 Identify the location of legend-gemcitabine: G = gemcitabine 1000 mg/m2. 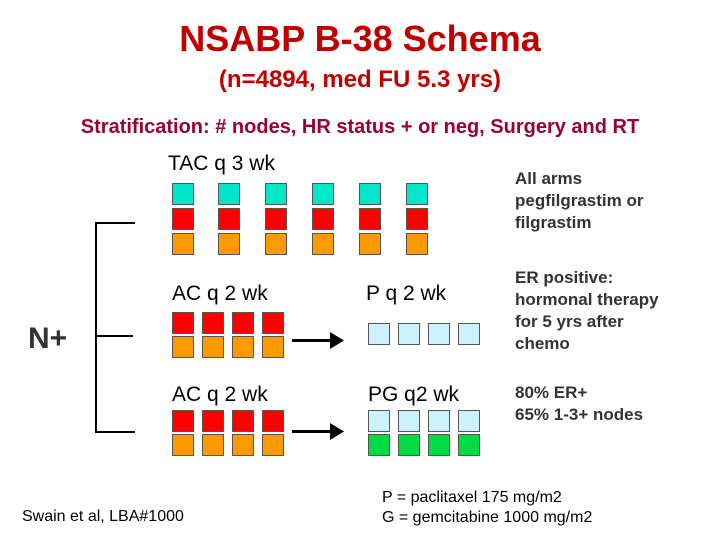
(487, 517).